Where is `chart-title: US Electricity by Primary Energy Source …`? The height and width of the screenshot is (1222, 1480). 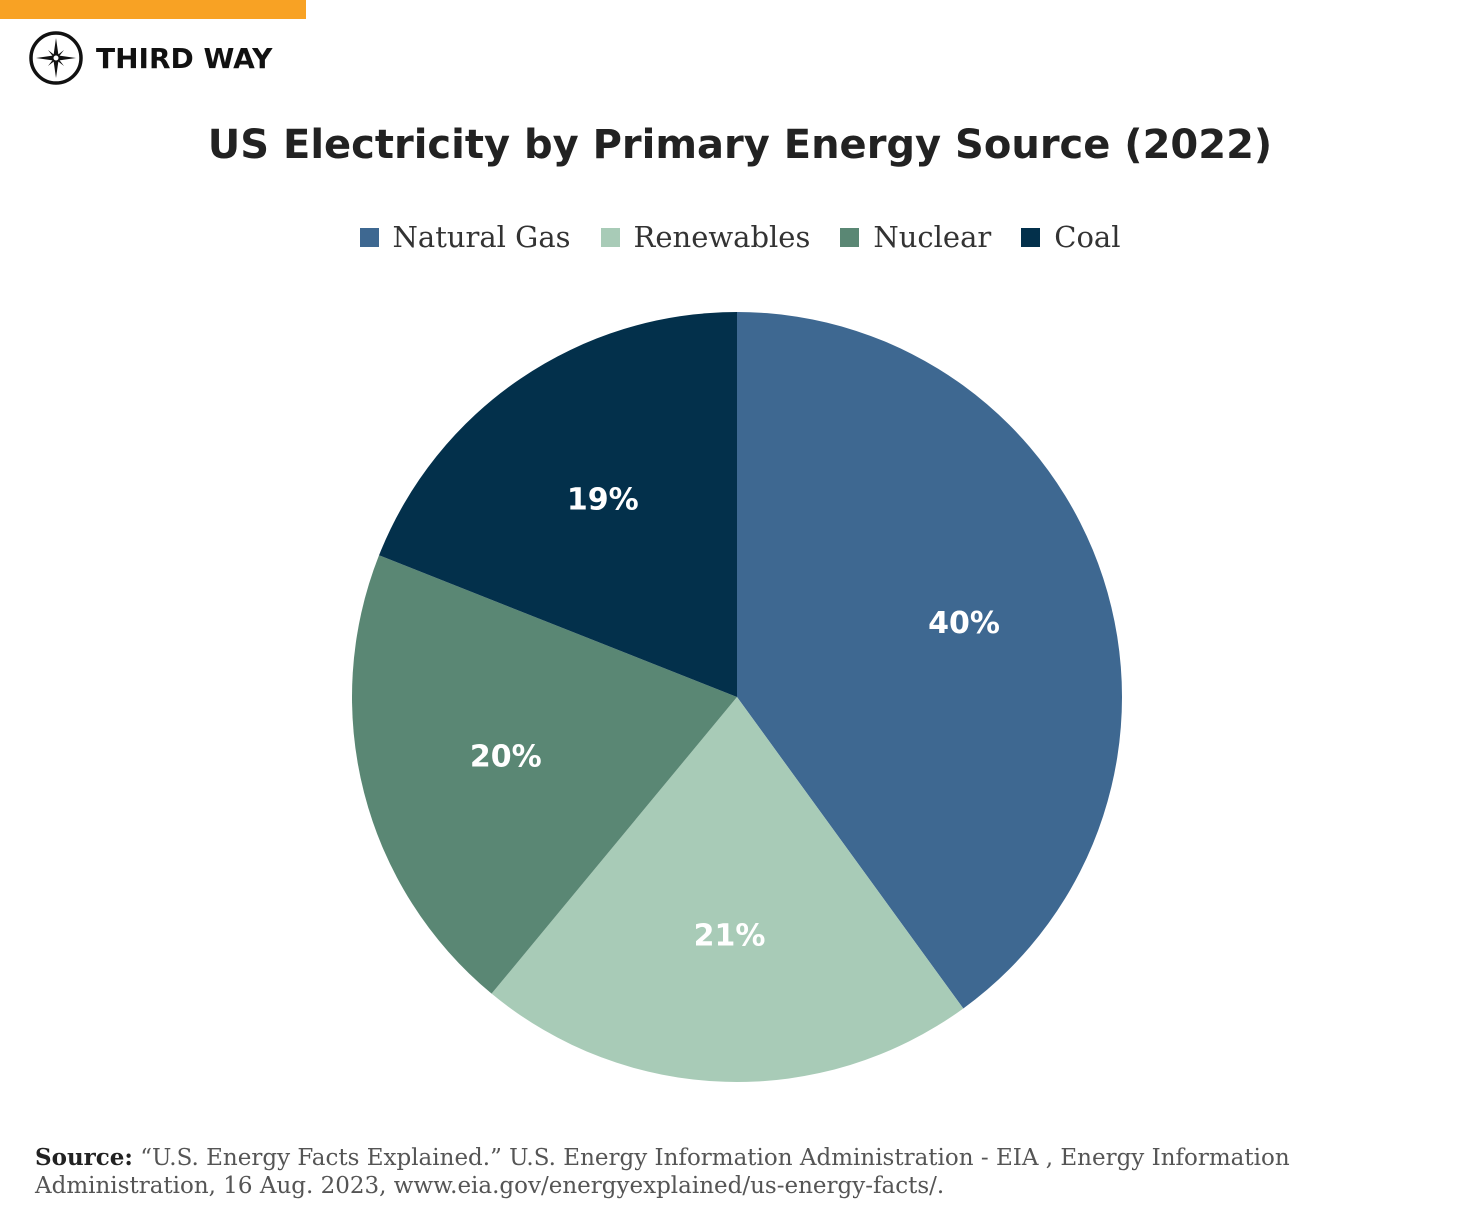
chart-title: US Electricity by Primary Energy Source … is located at coordinates (740, 145).